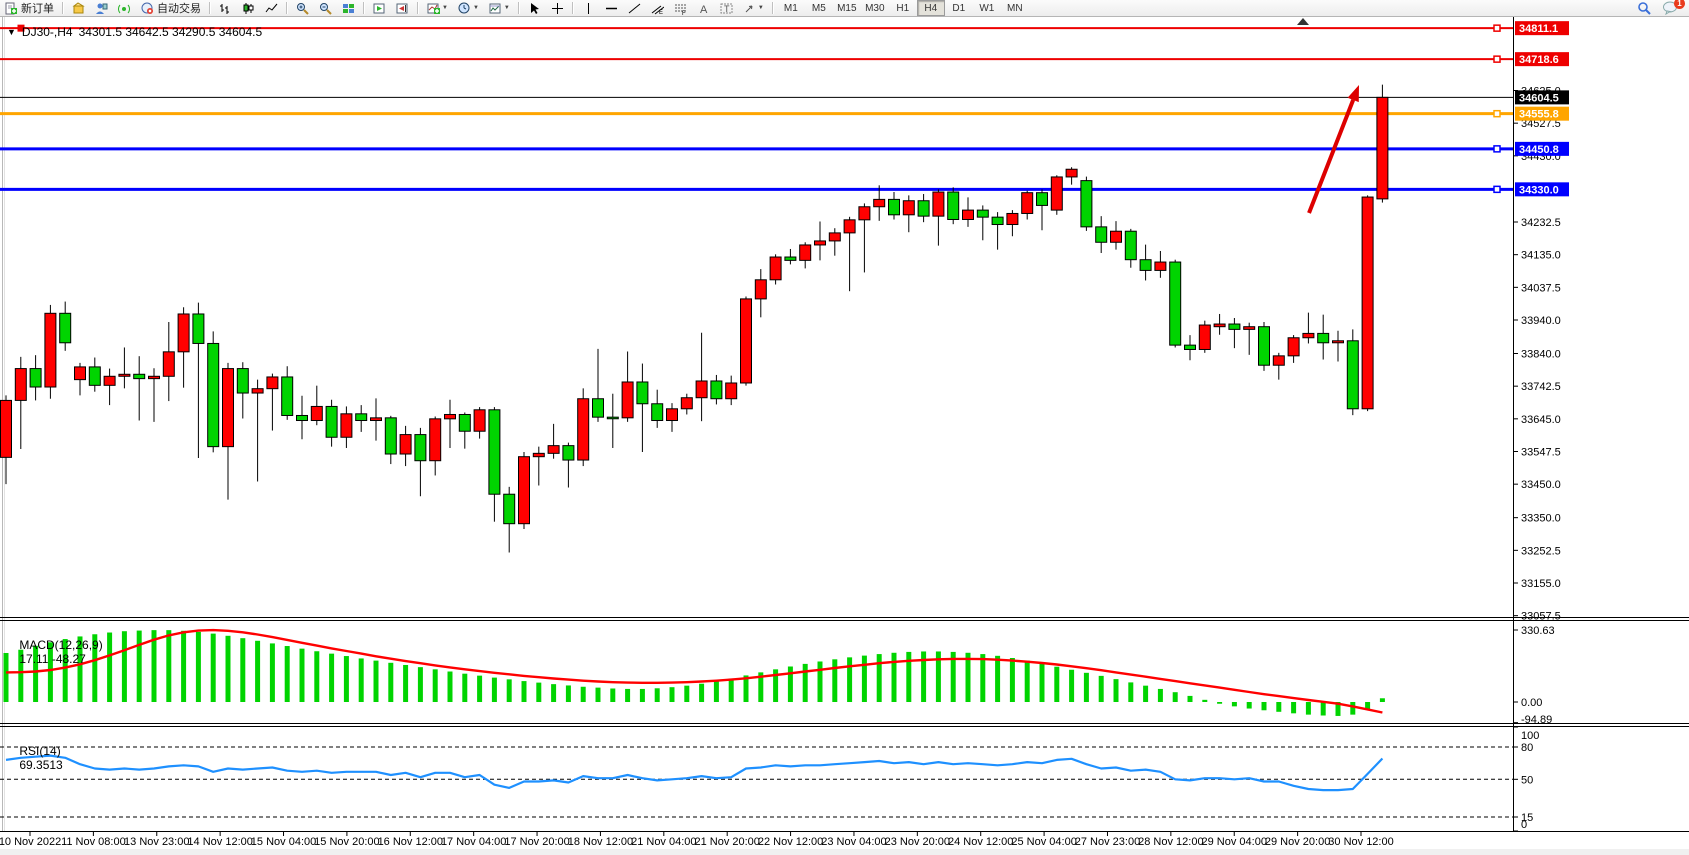 The height and width of the screenshot is (855, 1689). Describe the element at coordinates (124, 8) in the screenshot. I see `navigator-button` at that location.